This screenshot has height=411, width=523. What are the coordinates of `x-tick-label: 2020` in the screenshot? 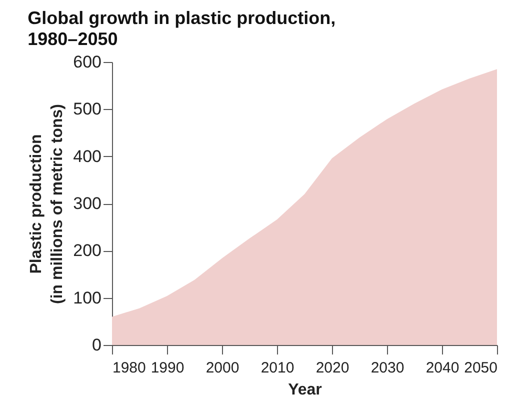 It's located at (333, 368).